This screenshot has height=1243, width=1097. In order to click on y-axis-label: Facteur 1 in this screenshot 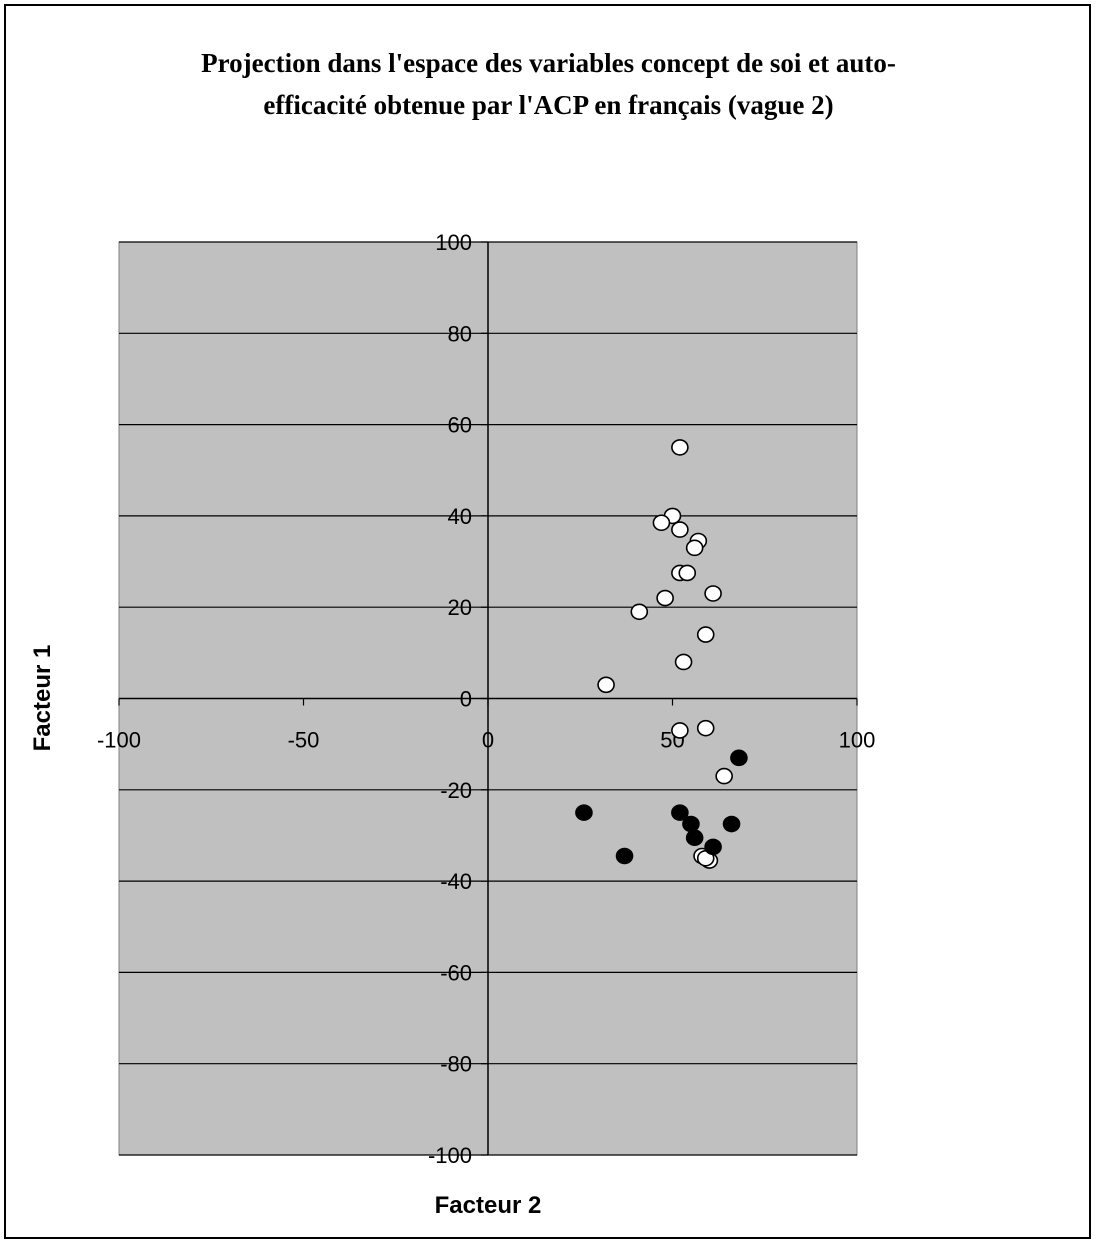, I will do `click(42, 698)`.